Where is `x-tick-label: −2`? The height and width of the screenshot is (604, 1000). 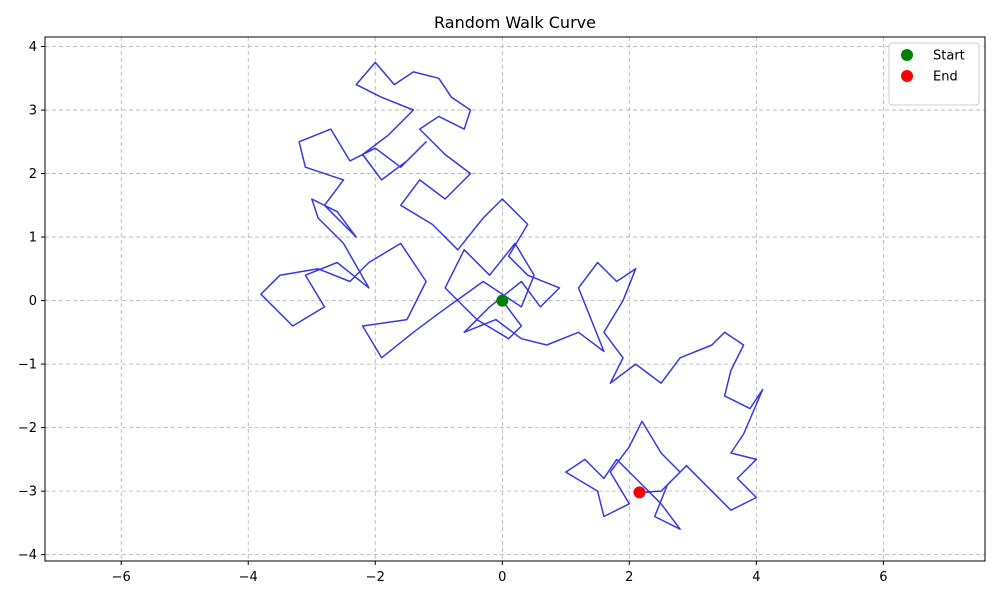
x-tick-label: −2 is located at coordinates (375, 577).